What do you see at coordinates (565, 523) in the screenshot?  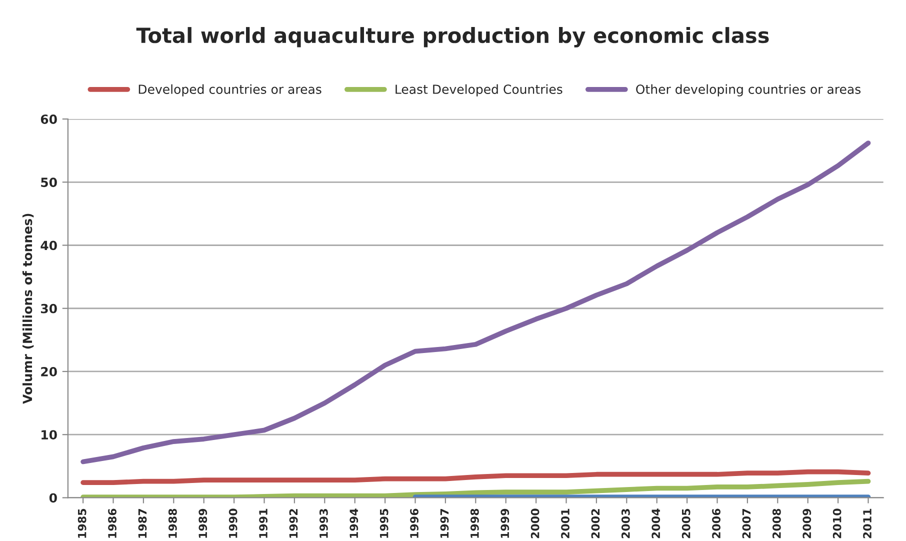 I see `x-tick-label: 2001` at bounding box center [565, 523].